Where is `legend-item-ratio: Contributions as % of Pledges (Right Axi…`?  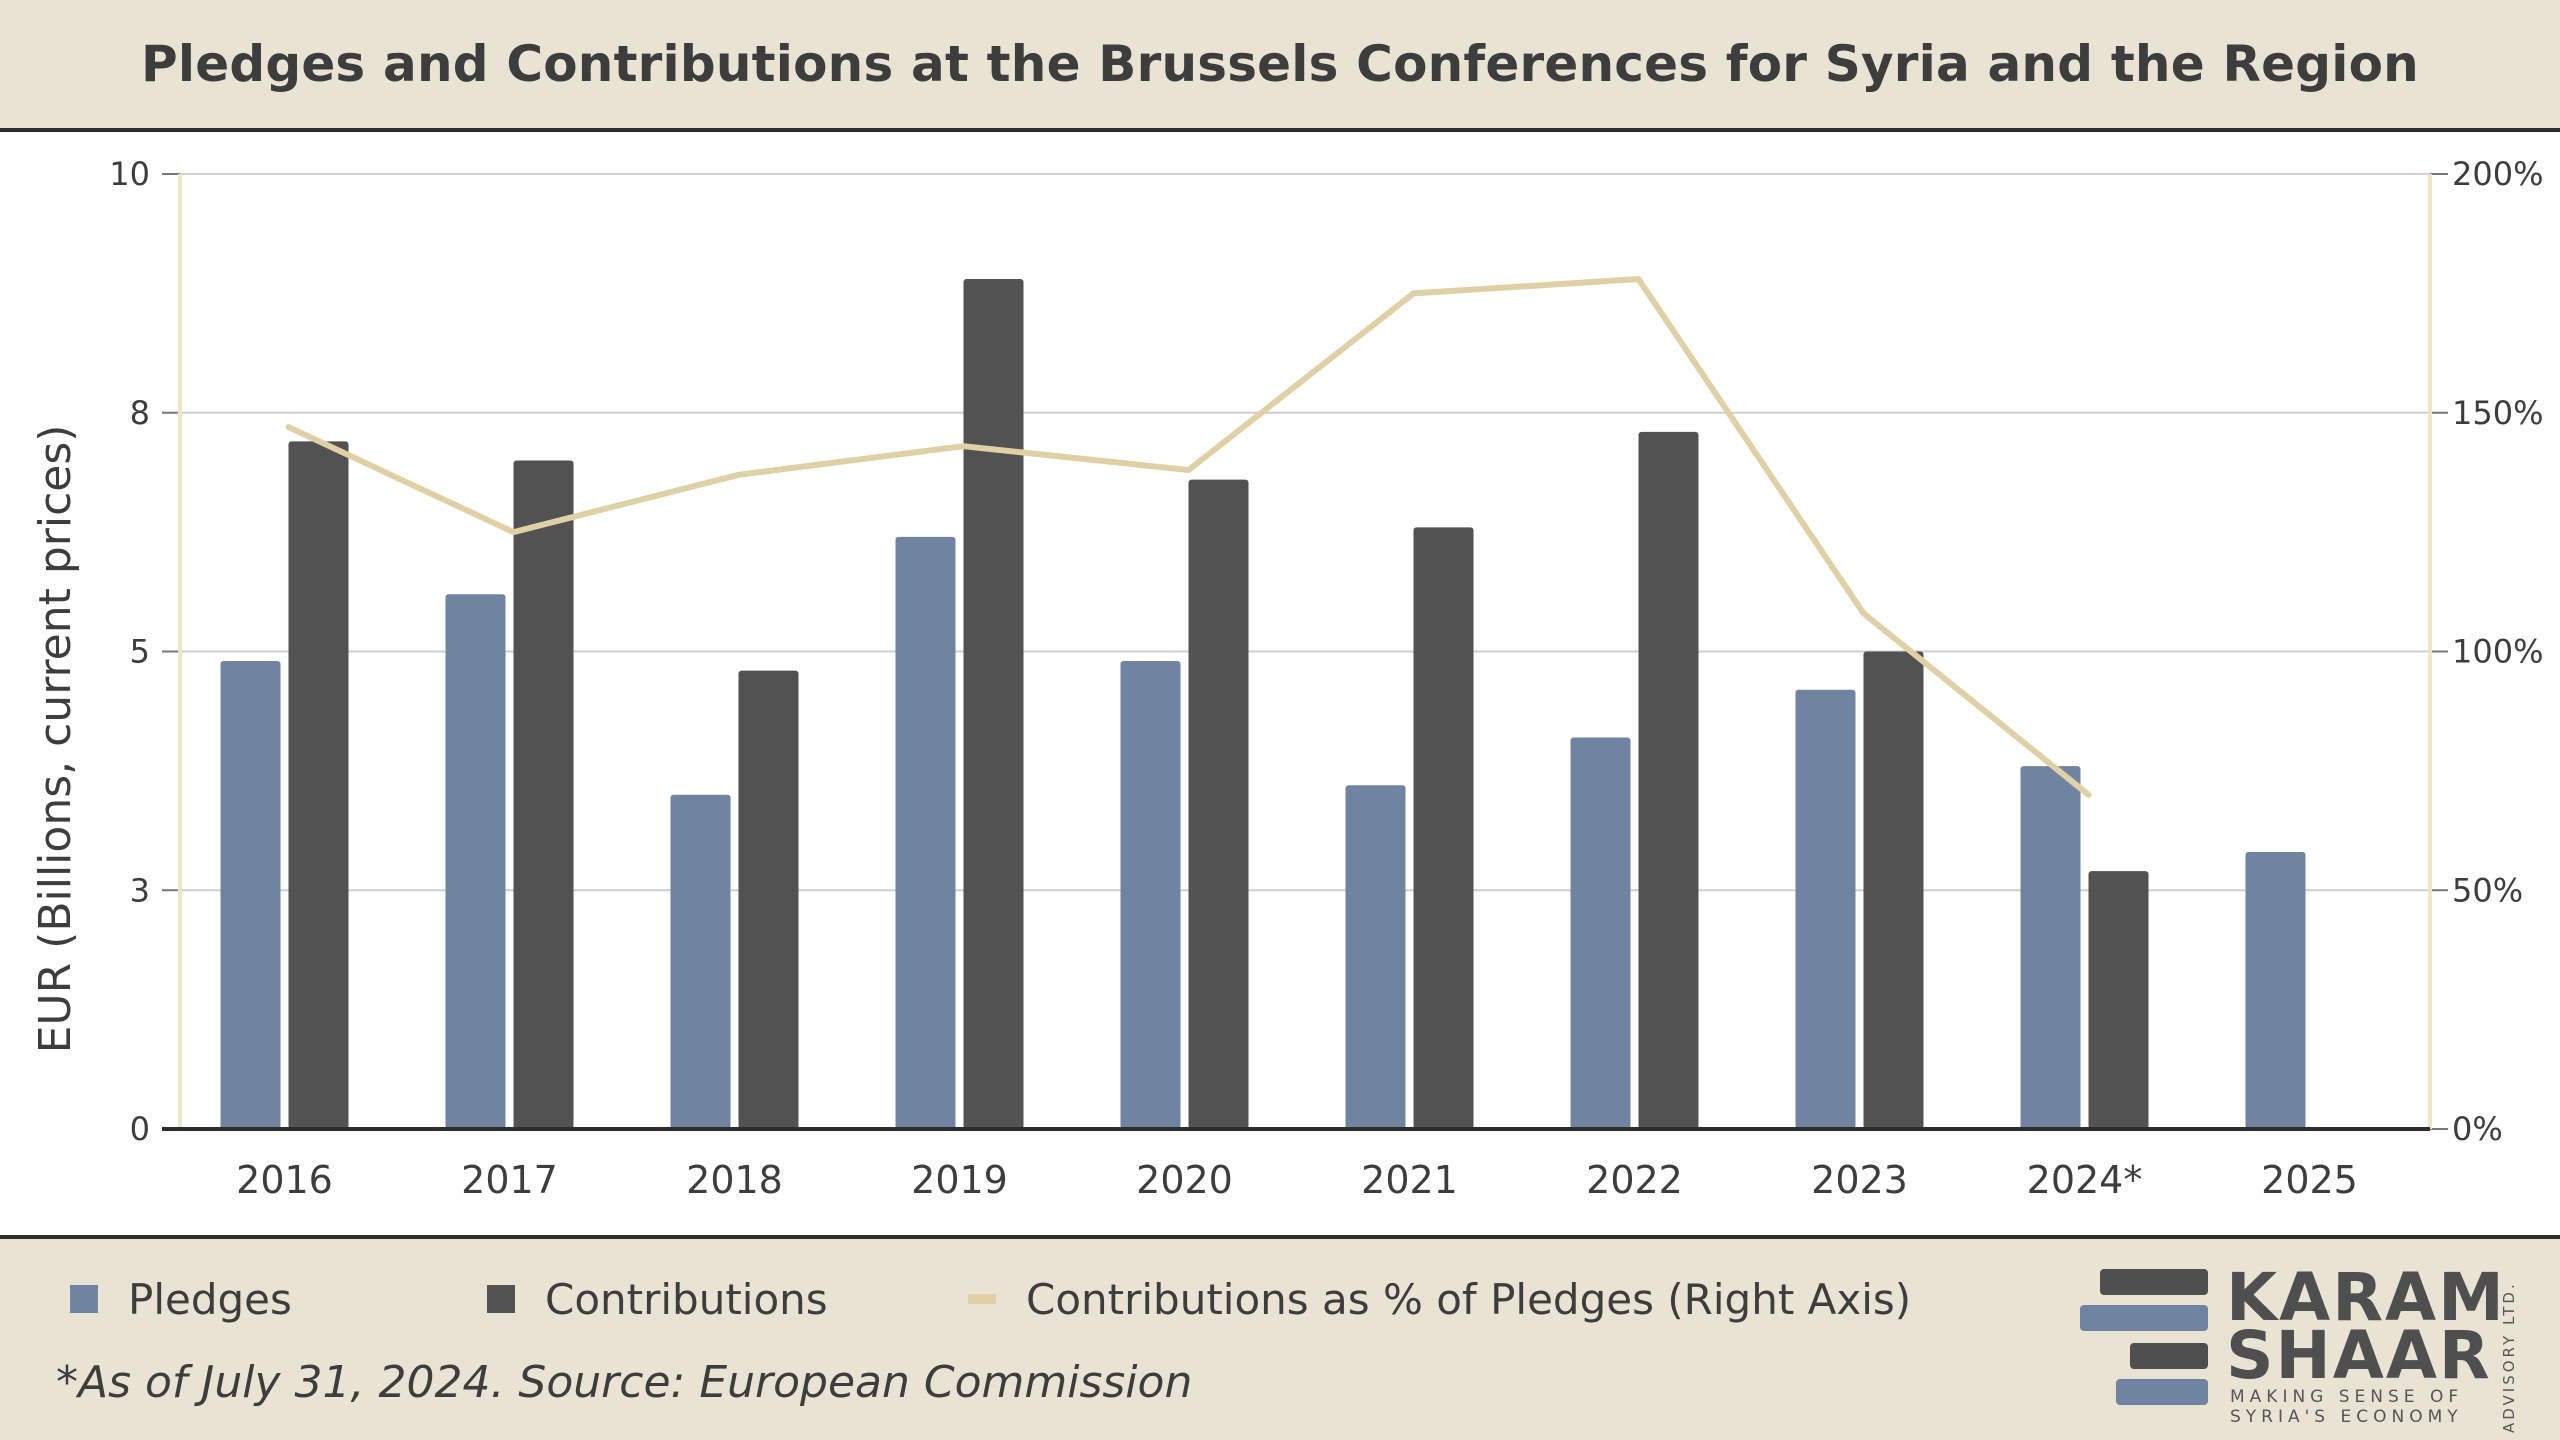 legend-item-ratio: Contributions as % of Pledges (Right Axi… is located at coordinates (1439, 1299).